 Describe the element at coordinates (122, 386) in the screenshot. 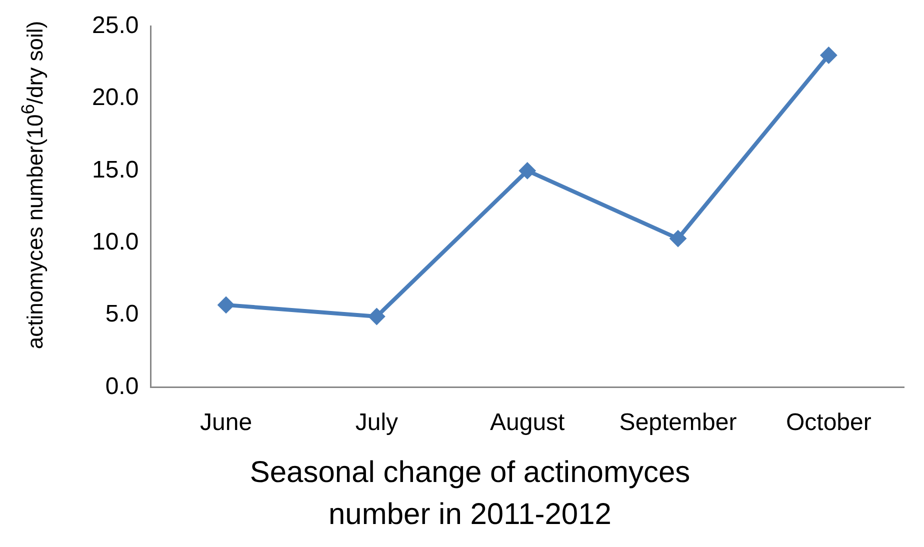

I see `y-tick-label: 0.0` at that location.